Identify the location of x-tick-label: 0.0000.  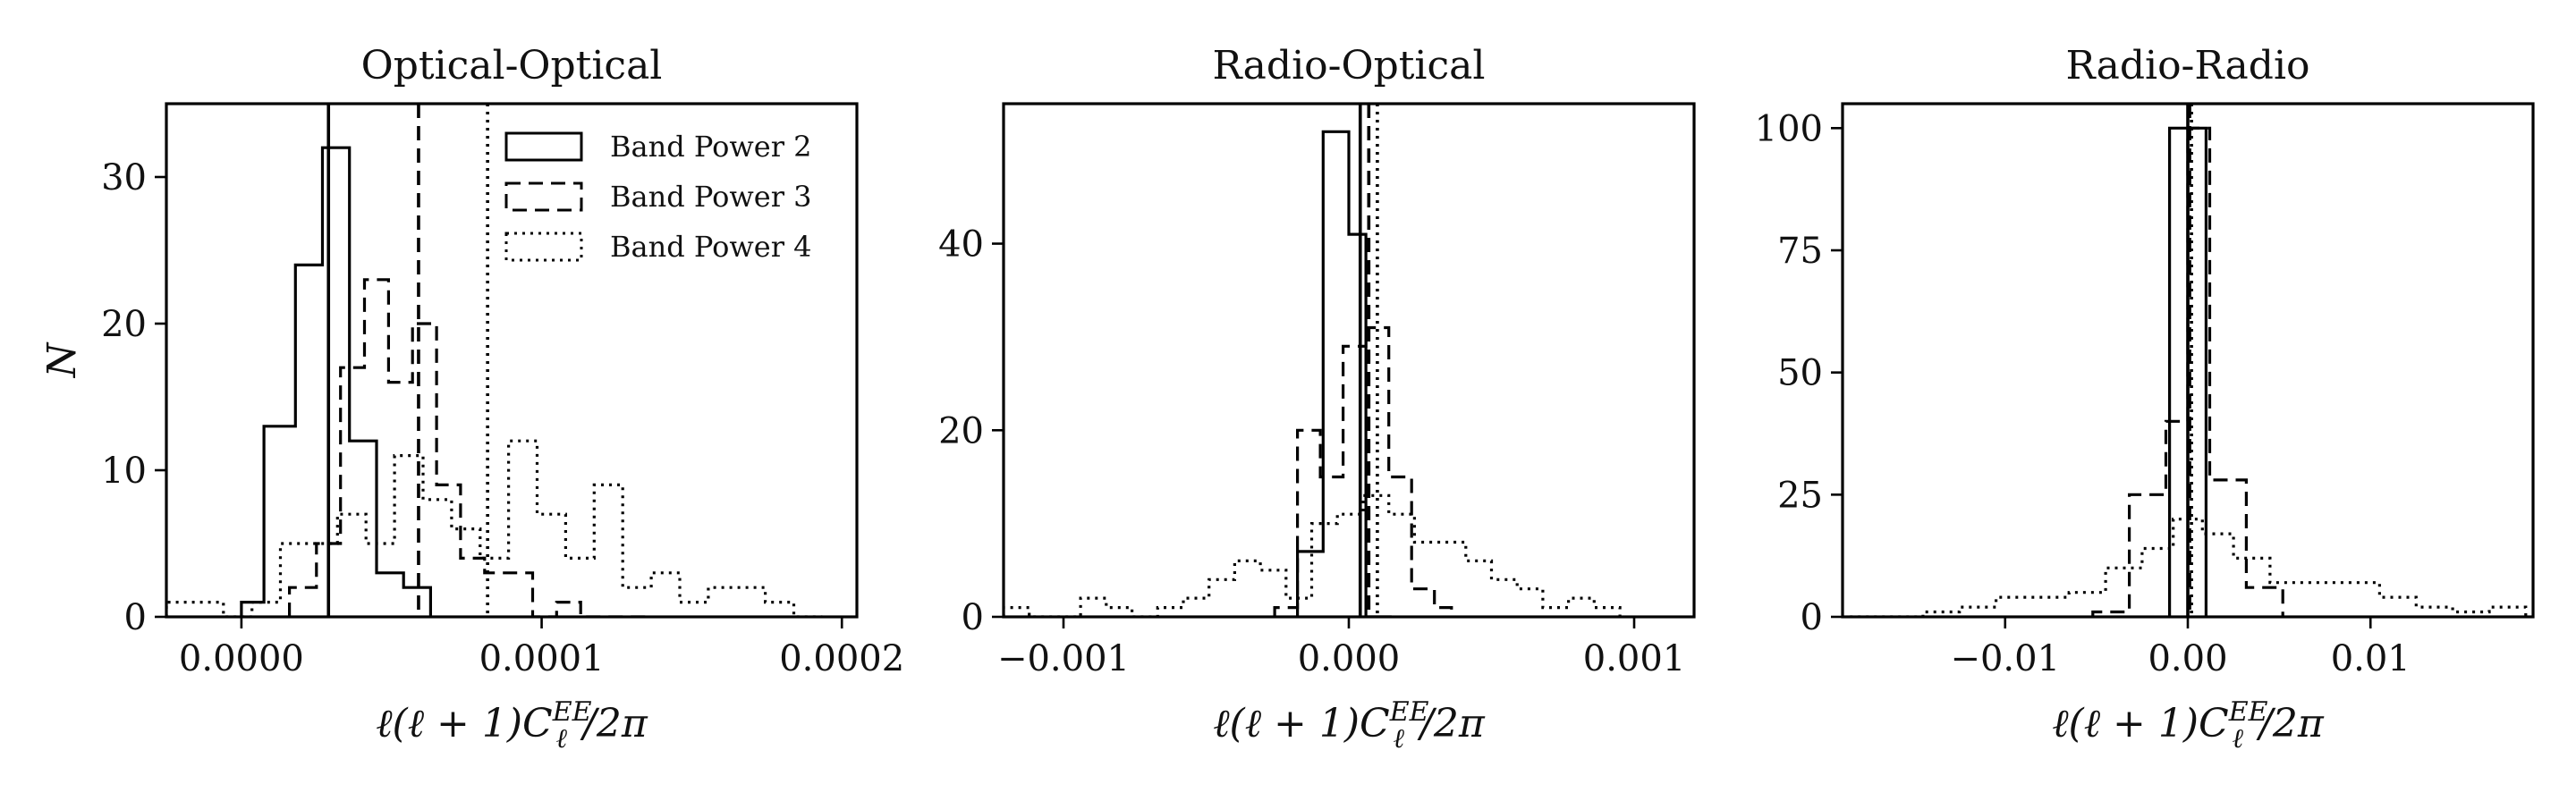
(241, 659).